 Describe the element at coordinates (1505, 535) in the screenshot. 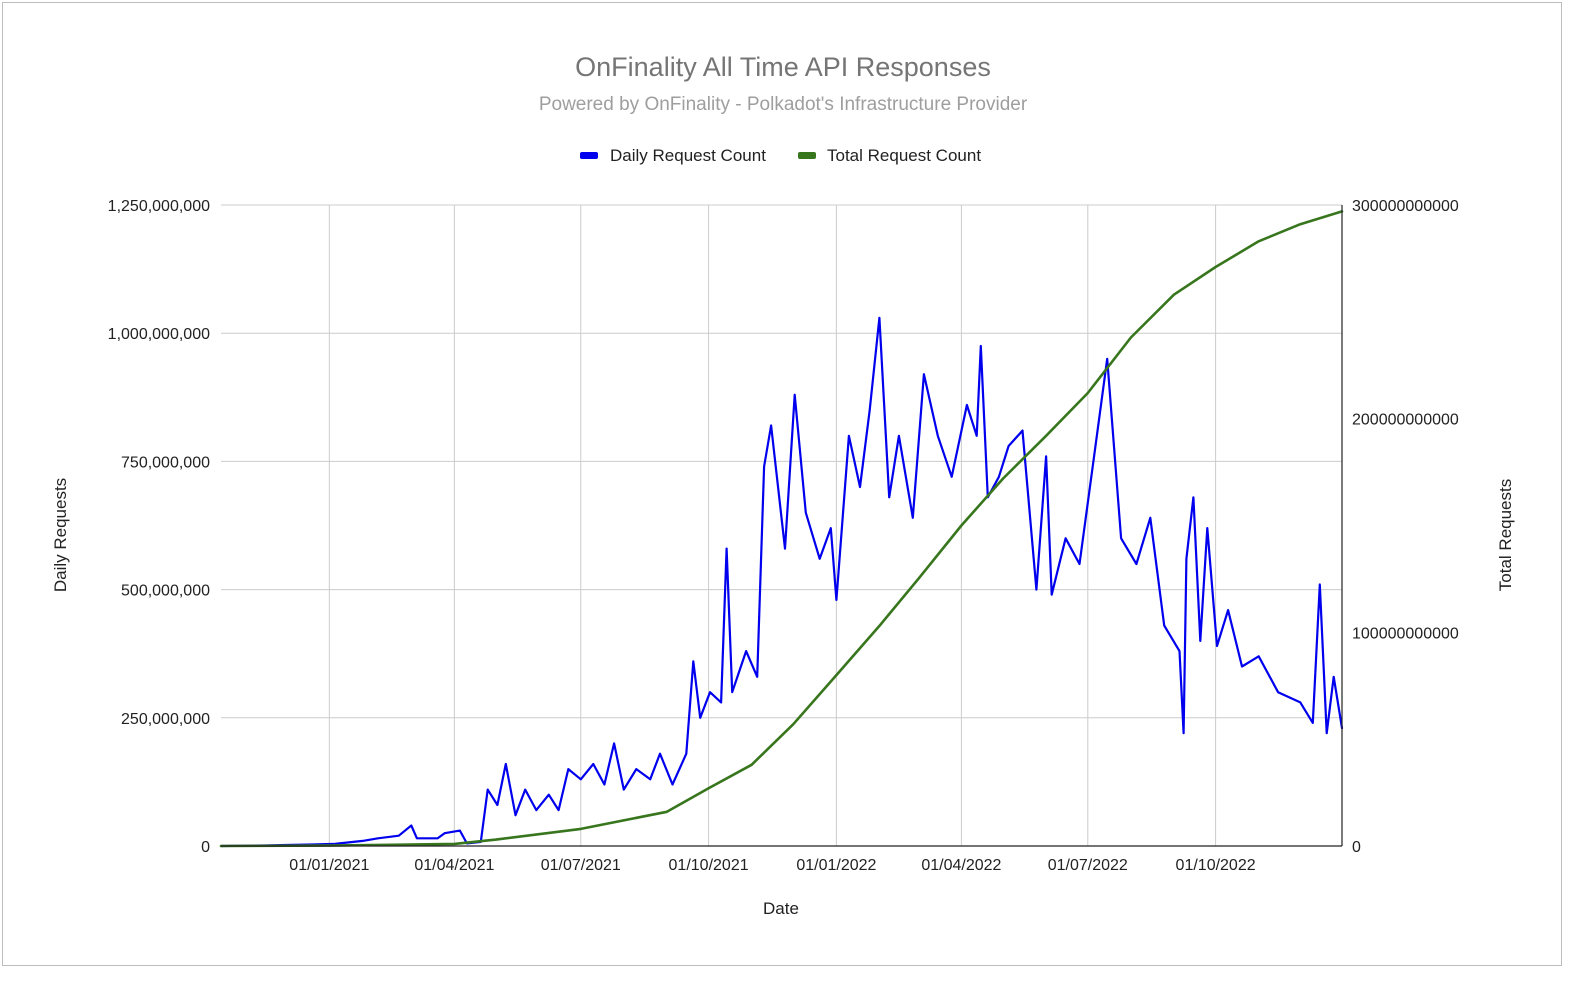

I see `y-axis-label-right: Total Requests` at that location.